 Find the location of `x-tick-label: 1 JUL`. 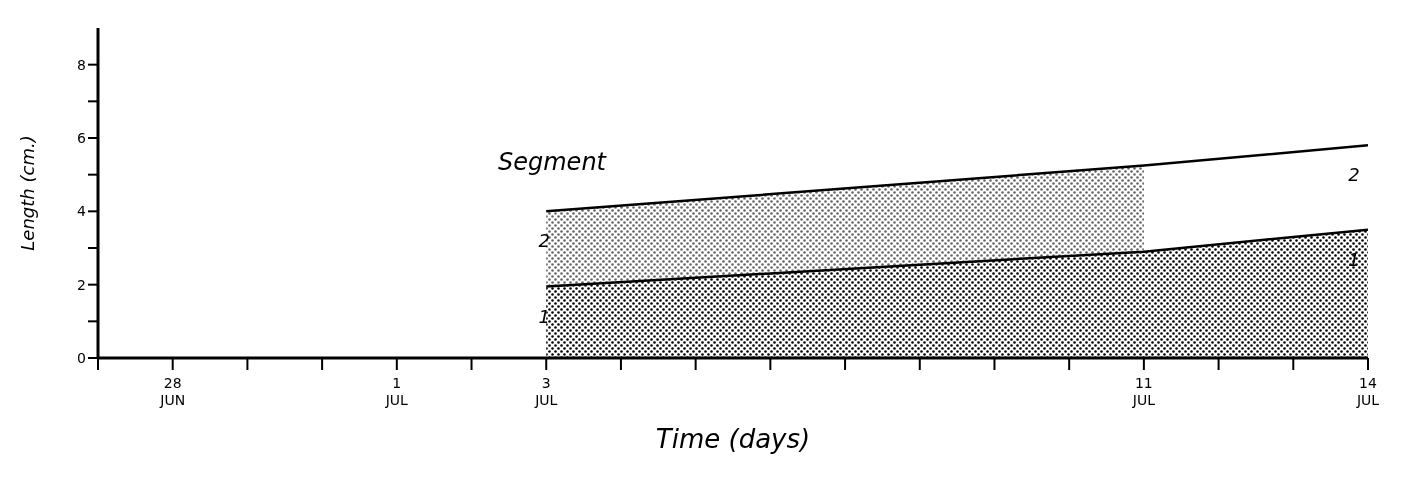

x-tick-label: 1 JUL is located at coordinates (396, 391).